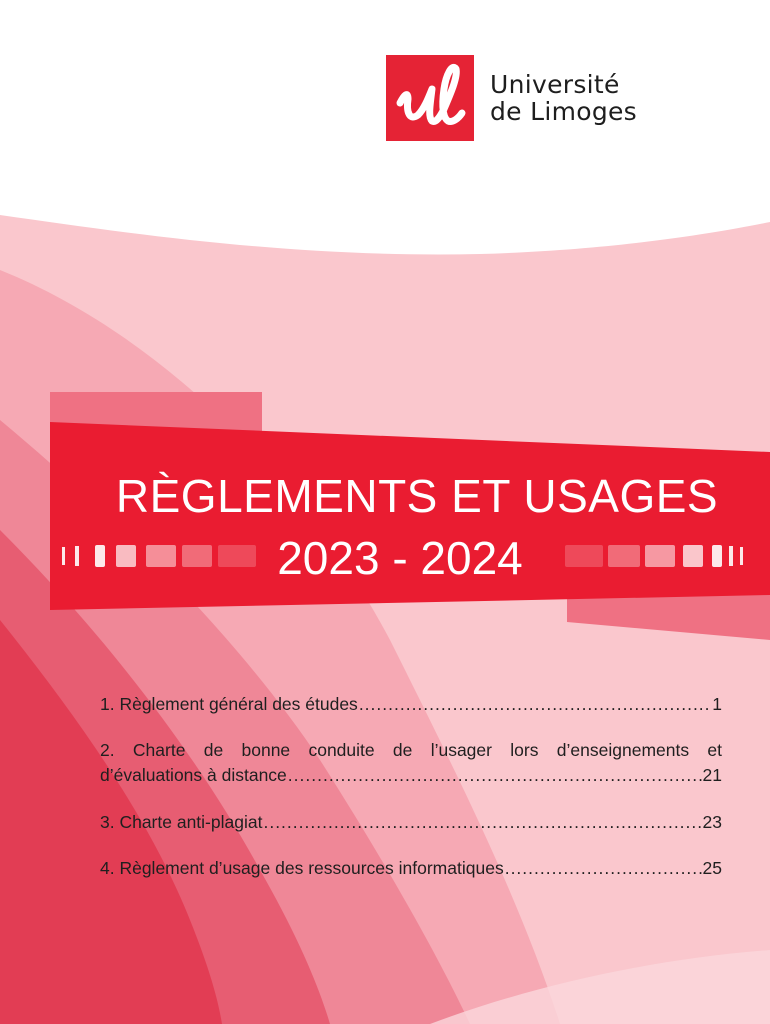  Describe the element at coordinates (430, 98) in the screenshot. I see `ul-monogram-icon` at that location.